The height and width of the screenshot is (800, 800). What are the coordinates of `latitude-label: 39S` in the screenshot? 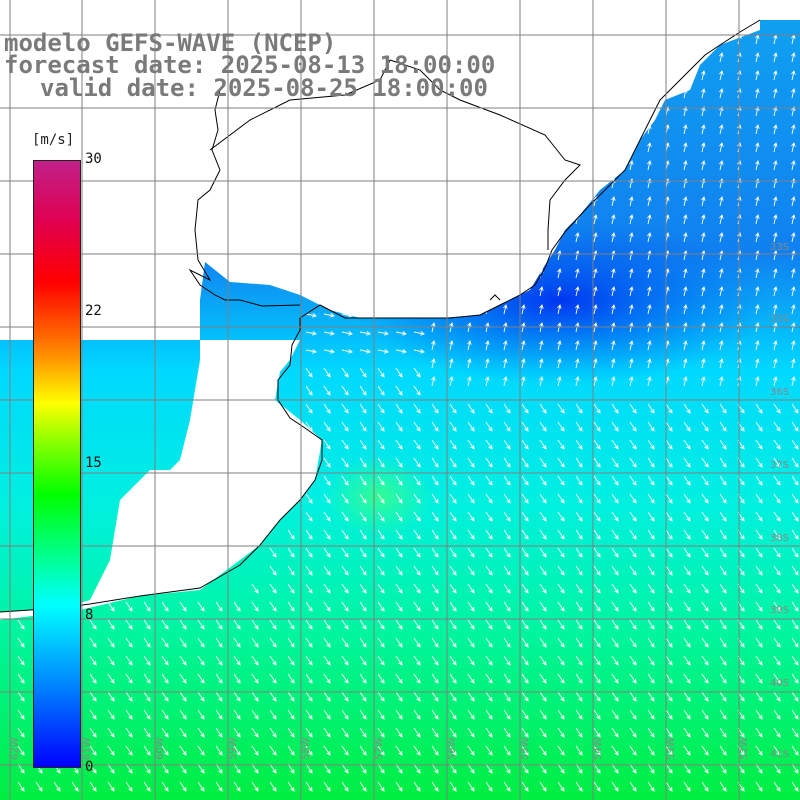 It's located at (779, 610).